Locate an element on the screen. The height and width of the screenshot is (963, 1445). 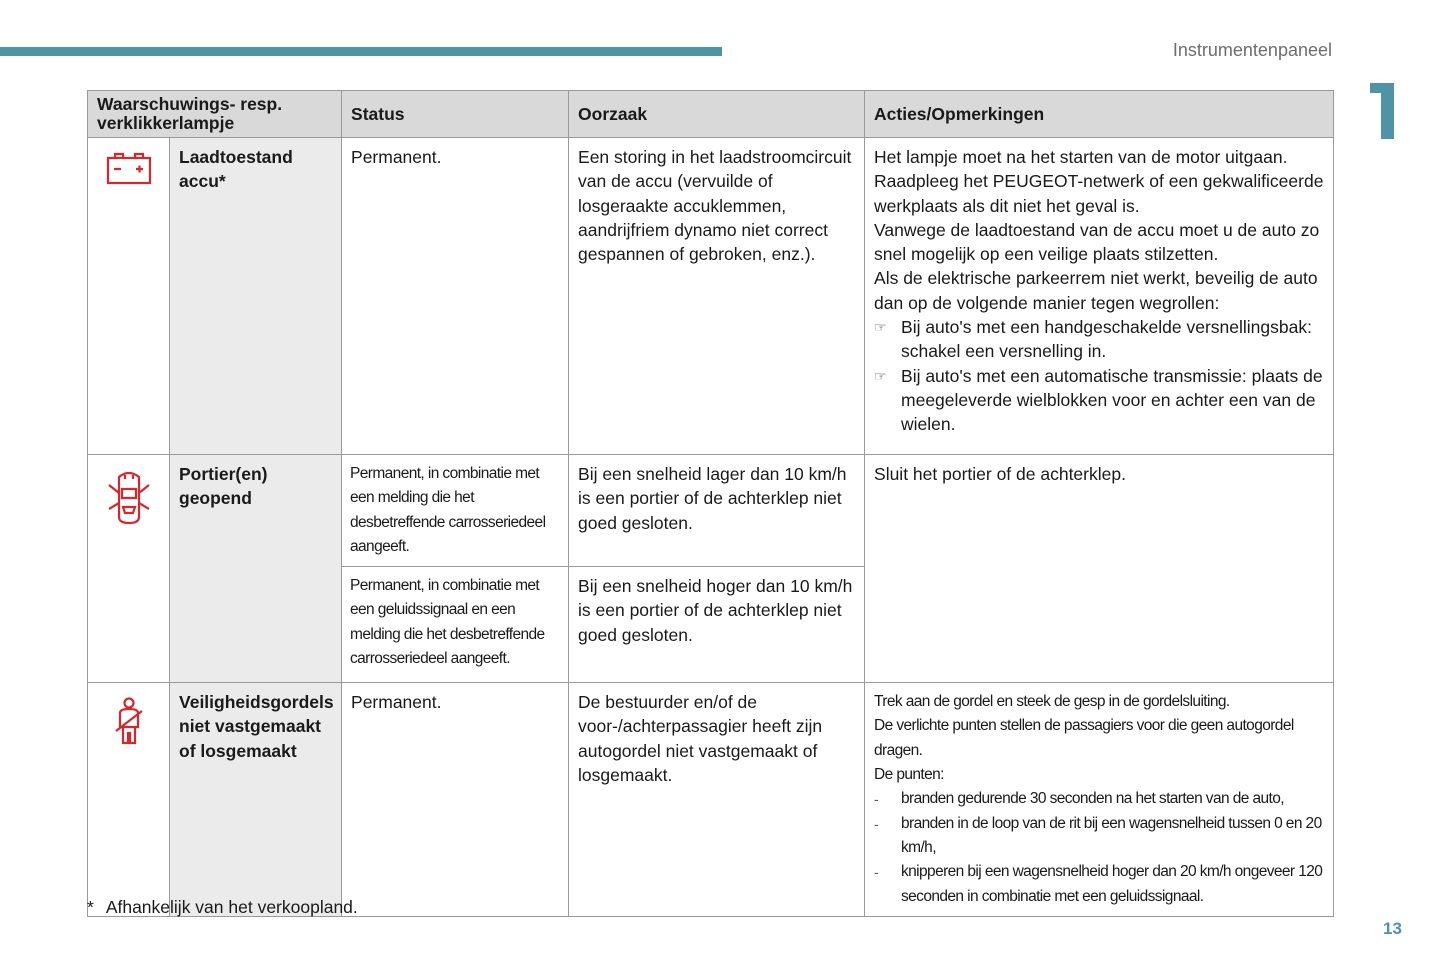
actions-cell: Sluit het portier of de achterklep. is located at coordinates (1099, 568).